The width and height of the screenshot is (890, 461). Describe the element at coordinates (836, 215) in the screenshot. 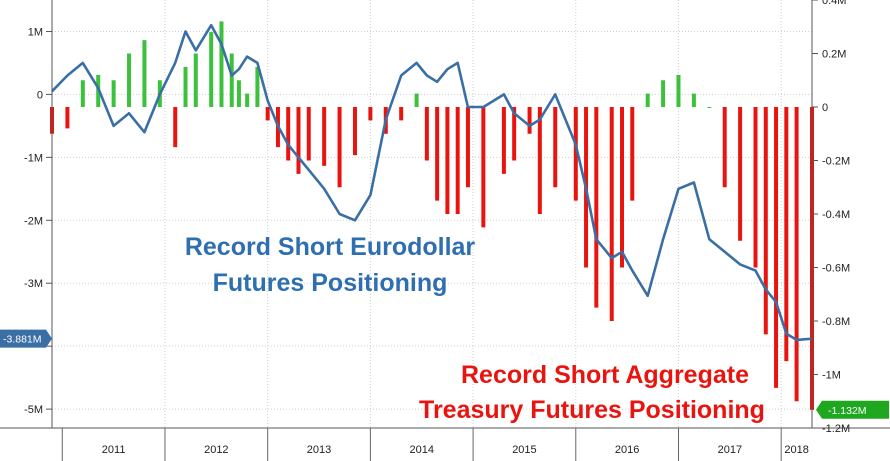

I see `right-tick-label: -0.4M` at that location.